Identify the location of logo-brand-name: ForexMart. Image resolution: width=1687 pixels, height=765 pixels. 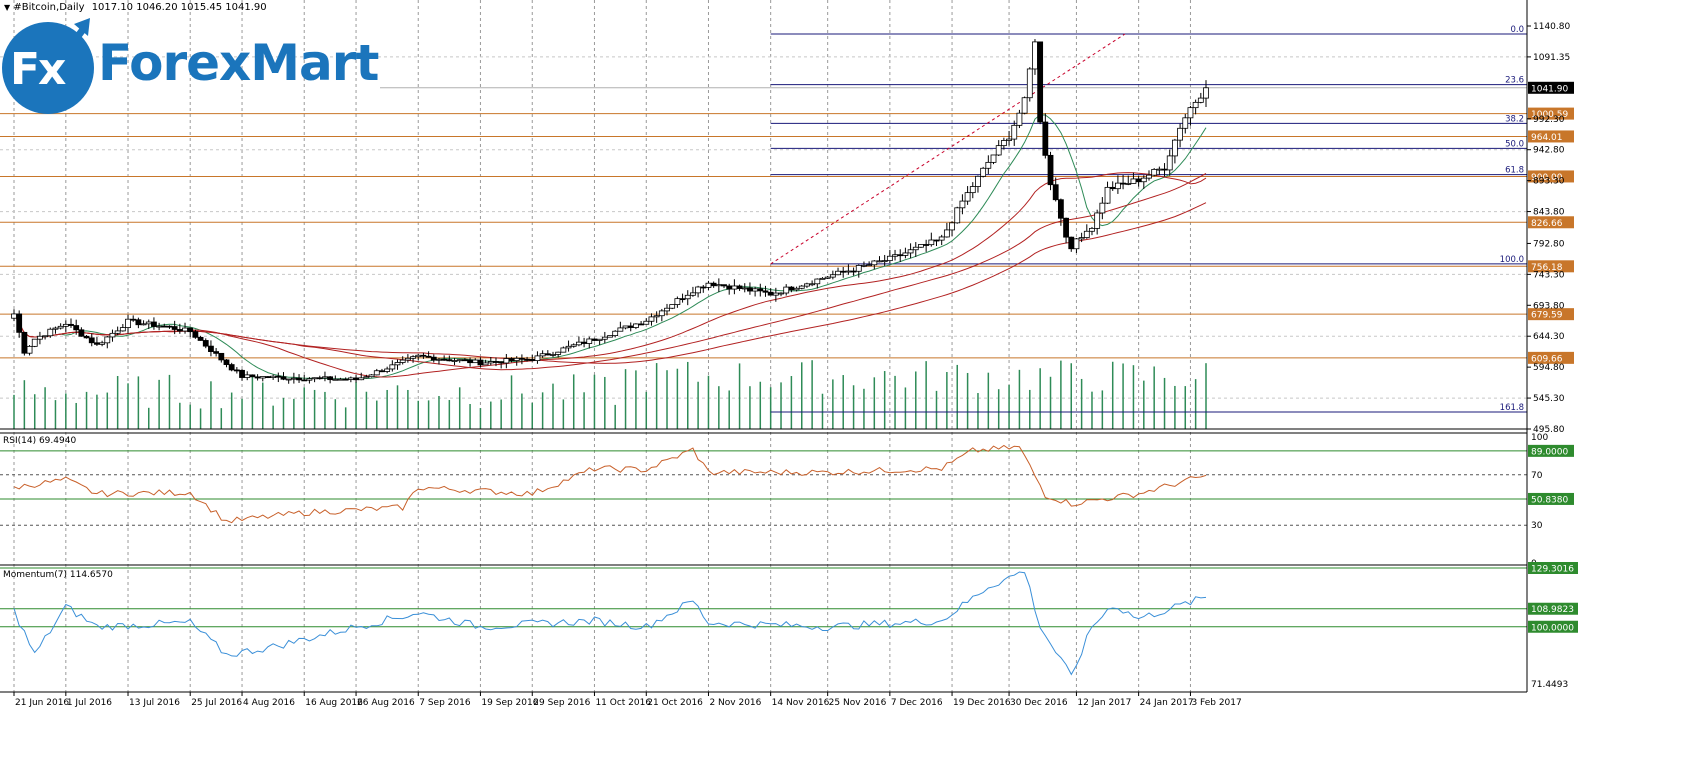
(238, 63).